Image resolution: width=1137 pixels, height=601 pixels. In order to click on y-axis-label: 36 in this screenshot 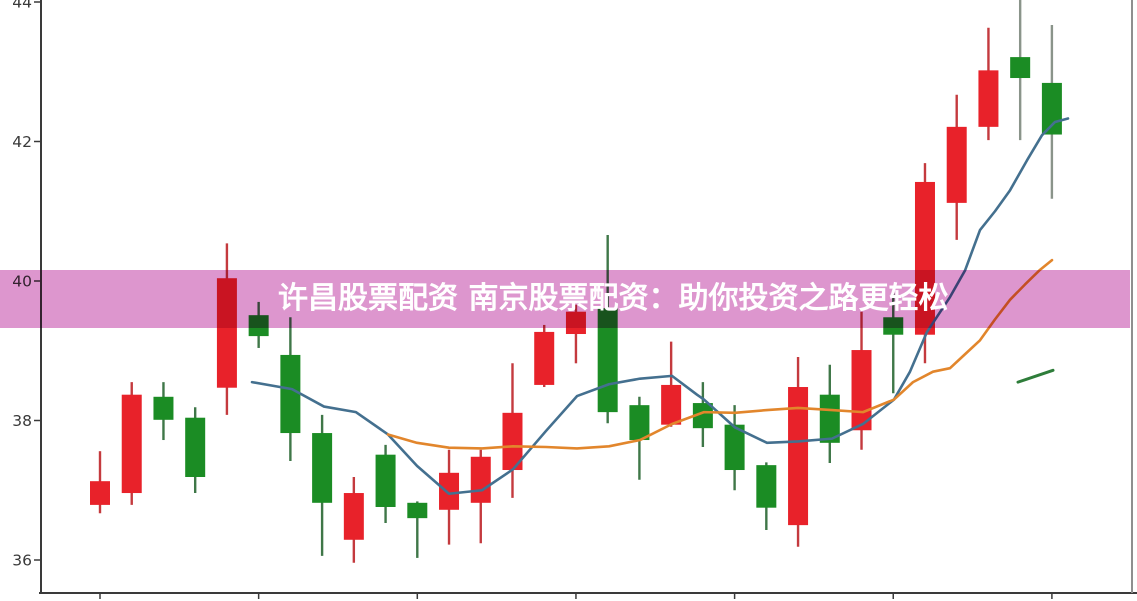, I will do `click(22, 561)`.